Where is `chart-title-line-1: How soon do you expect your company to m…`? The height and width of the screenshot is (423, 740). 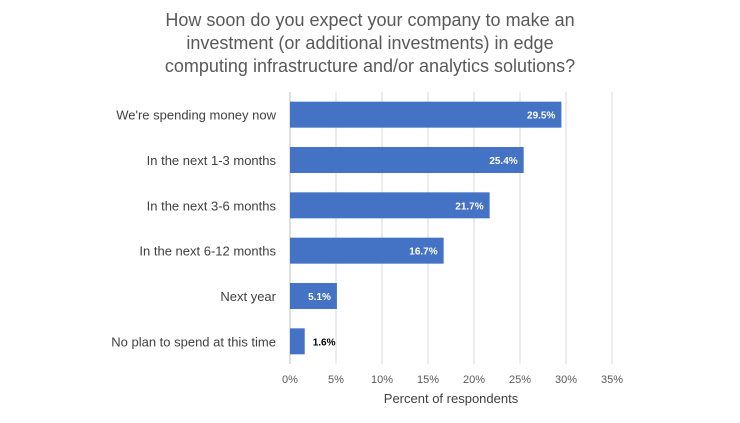 chart-title-line-1: How soon do you expect your company to m… is located at coordinates (369, 20).